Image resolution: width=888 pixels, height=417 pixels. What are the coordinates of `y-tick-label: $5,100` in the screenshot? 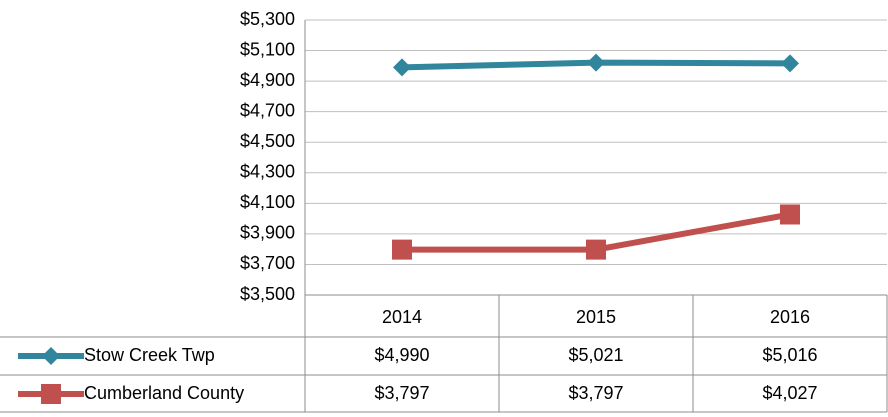 It's located at (267, 49).